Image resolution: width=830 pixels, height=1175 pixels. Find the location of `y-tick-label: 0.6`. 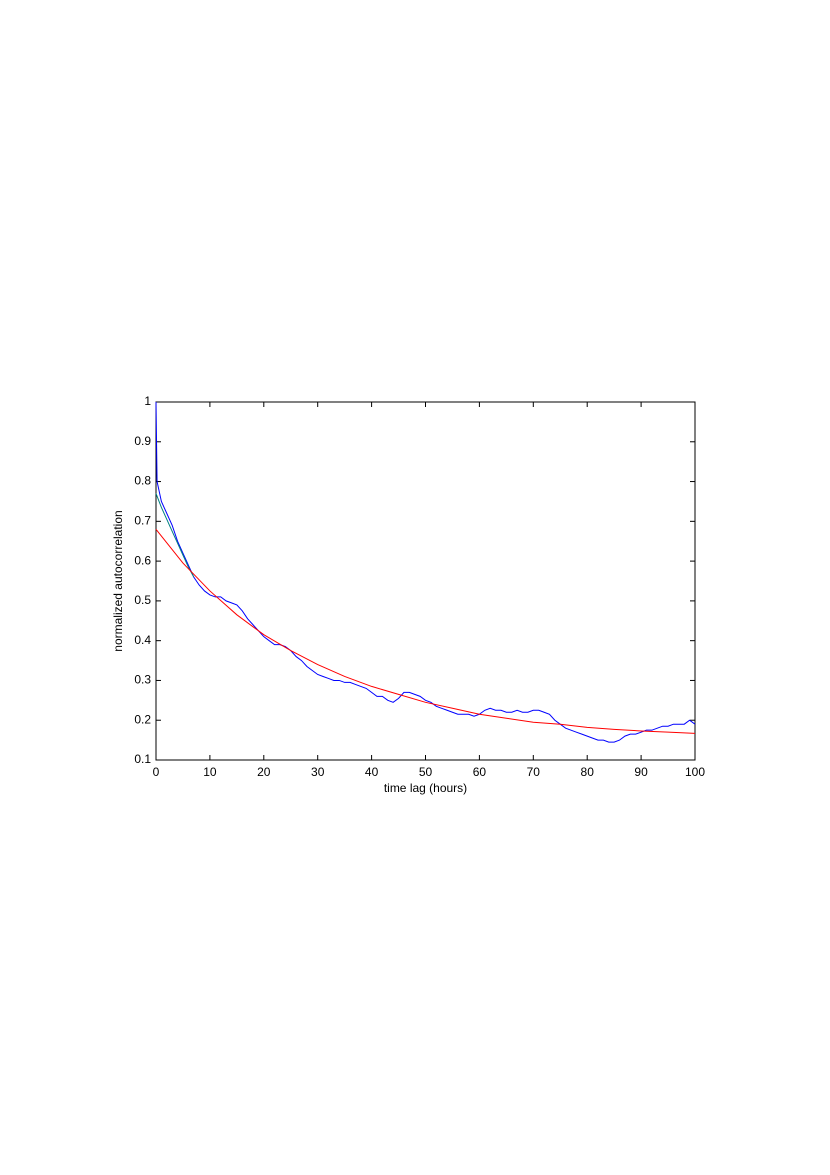

y-tick-label: 0.6 is located at coordinates (142, 560).